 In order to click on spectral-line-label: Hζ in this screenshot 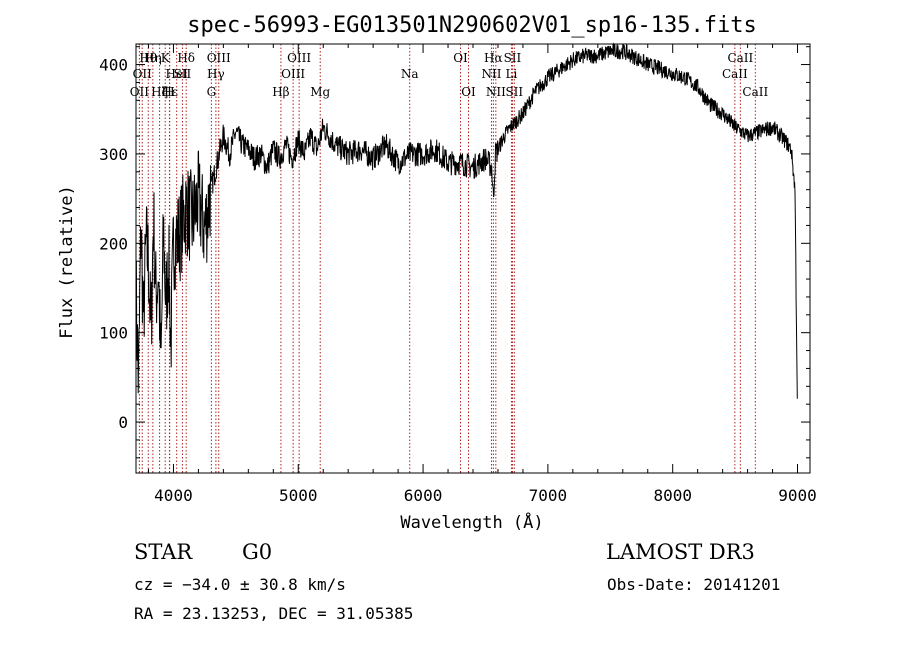, I will do `click(159, 92)`.